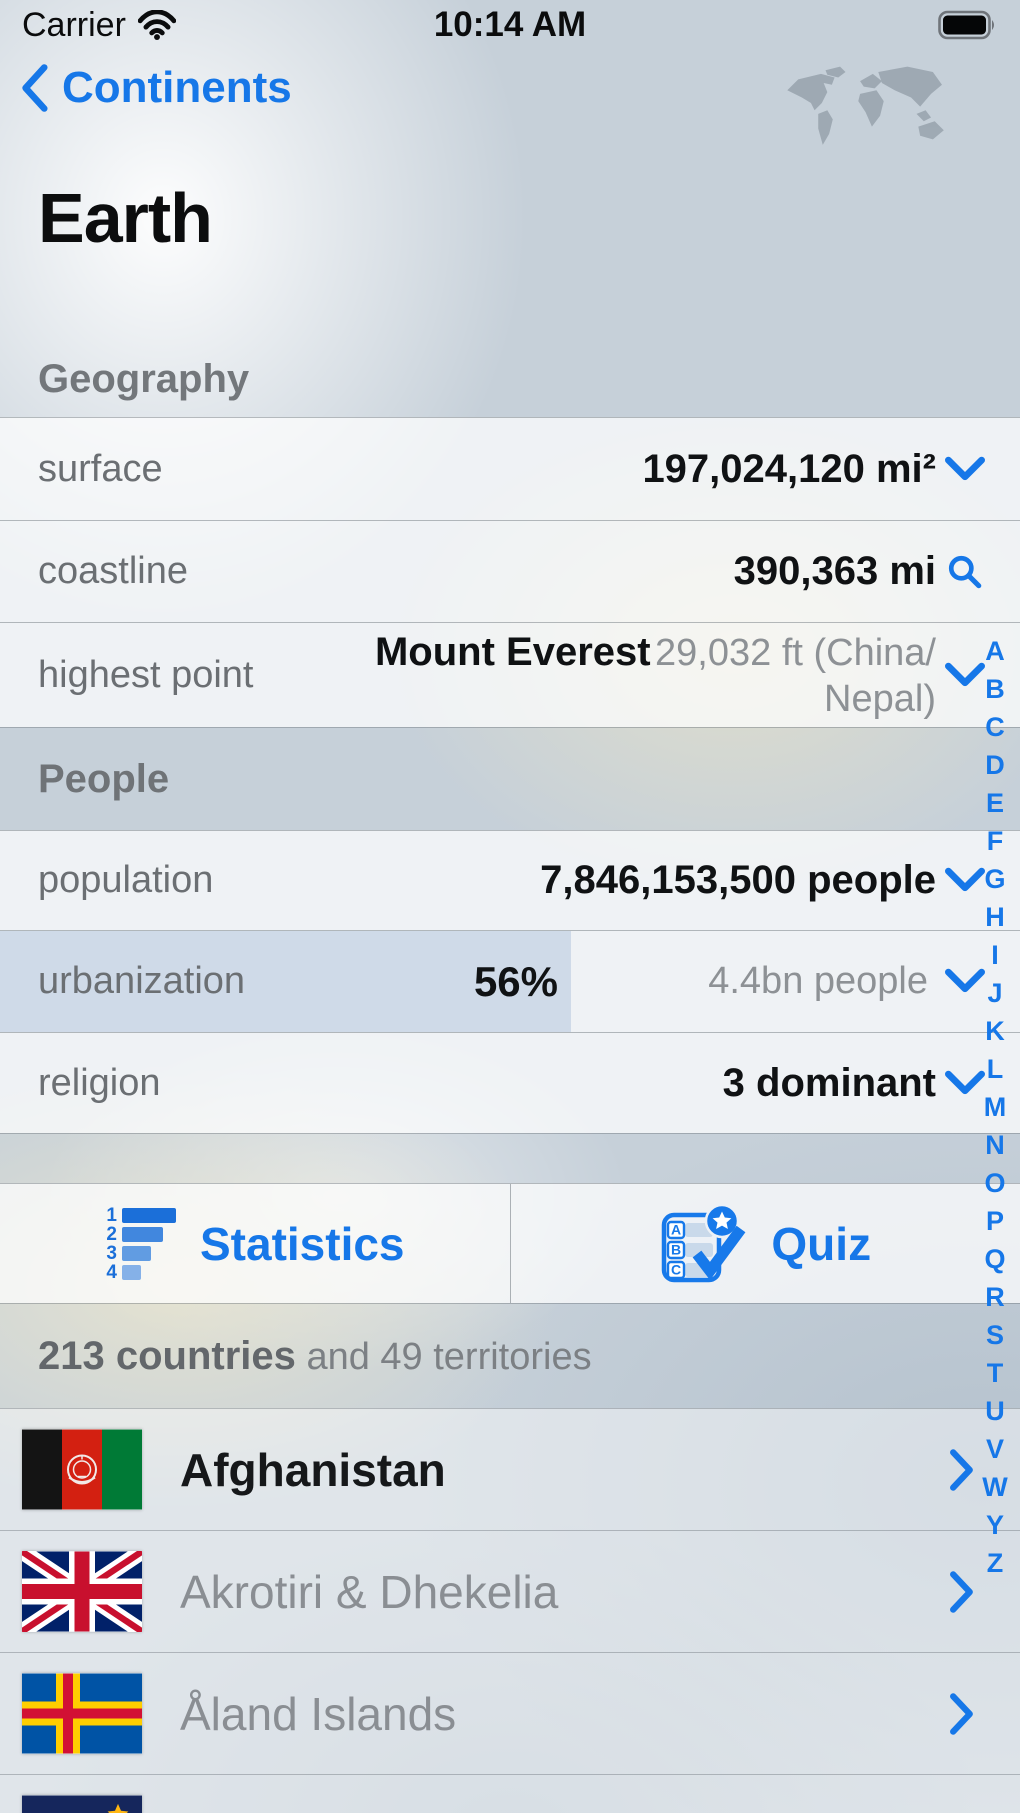 The height and width of the screenshot is (1813, 1020). I want to click on quiz-letter: A, so click(676, 1229).